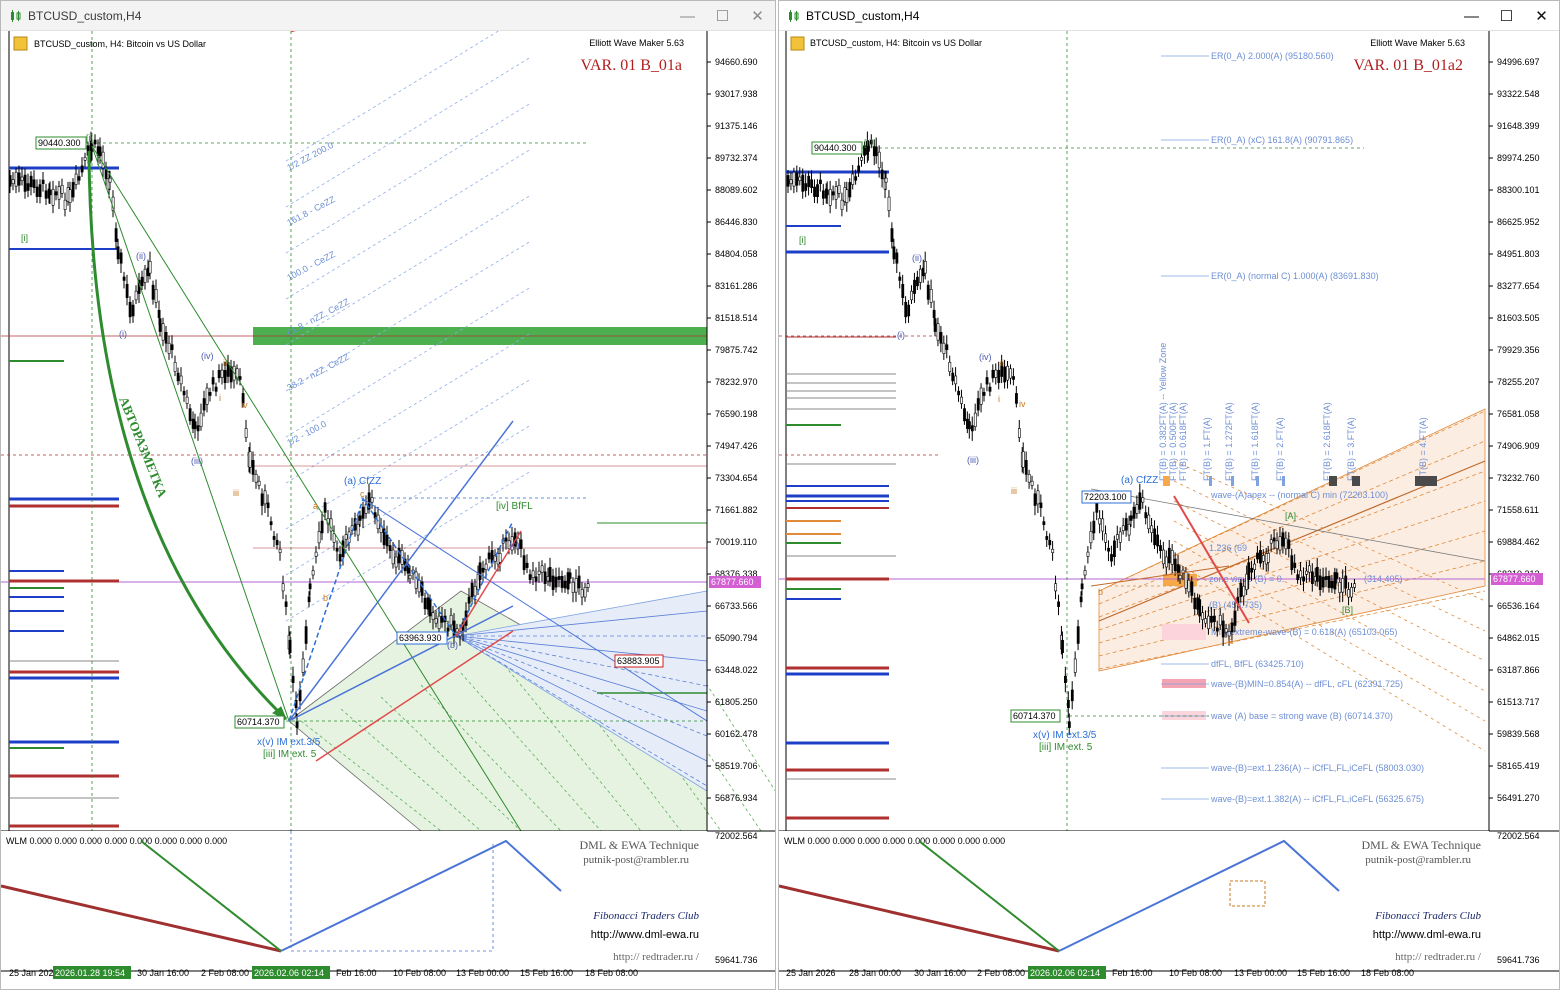  I want to click on wave-label: iv, so click(244, 405).